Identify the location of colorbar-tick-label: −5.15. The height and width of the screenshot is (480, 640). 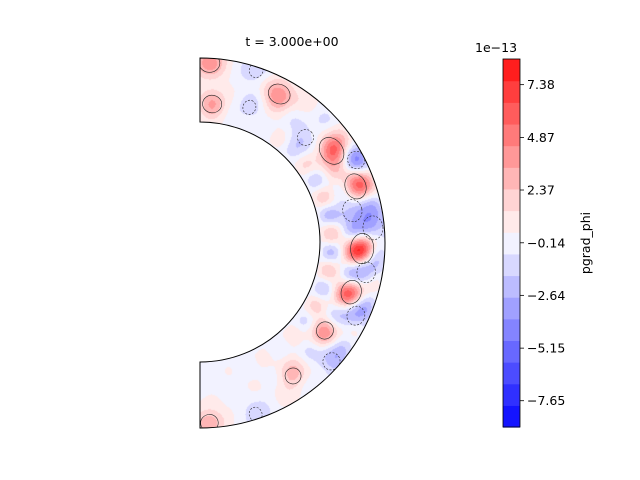
(546, 348).